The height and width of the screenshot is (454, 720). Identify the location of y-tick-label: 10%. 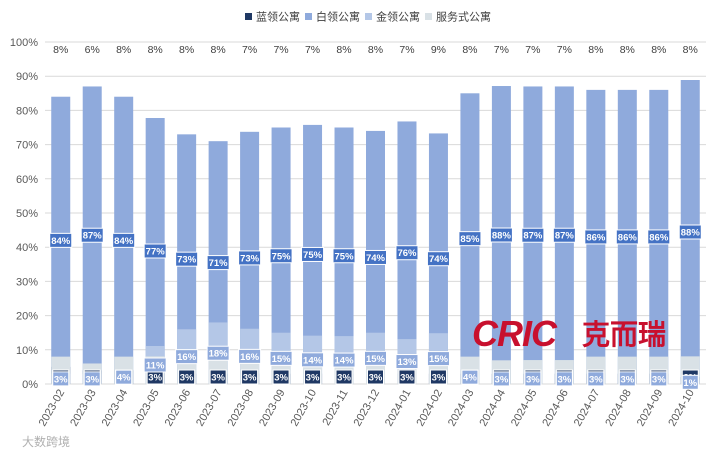
(27, 351).